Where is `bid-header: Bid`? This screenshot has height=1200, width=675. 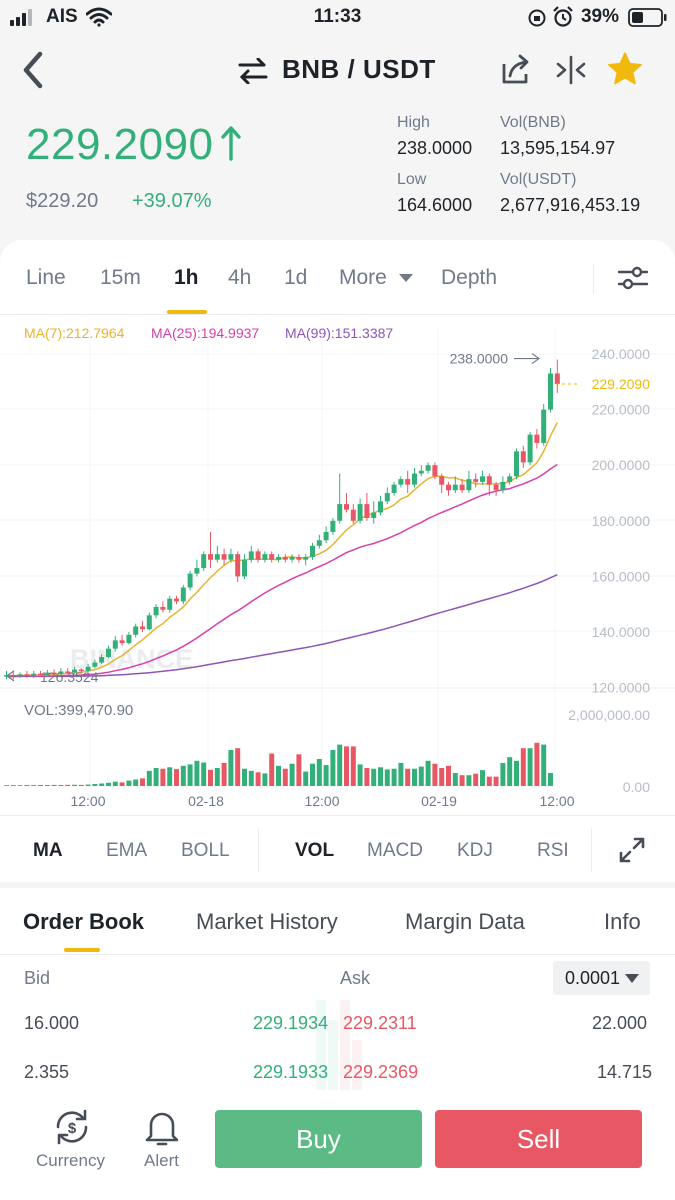 bid-header: Bid is located at coordinates (37, 978).